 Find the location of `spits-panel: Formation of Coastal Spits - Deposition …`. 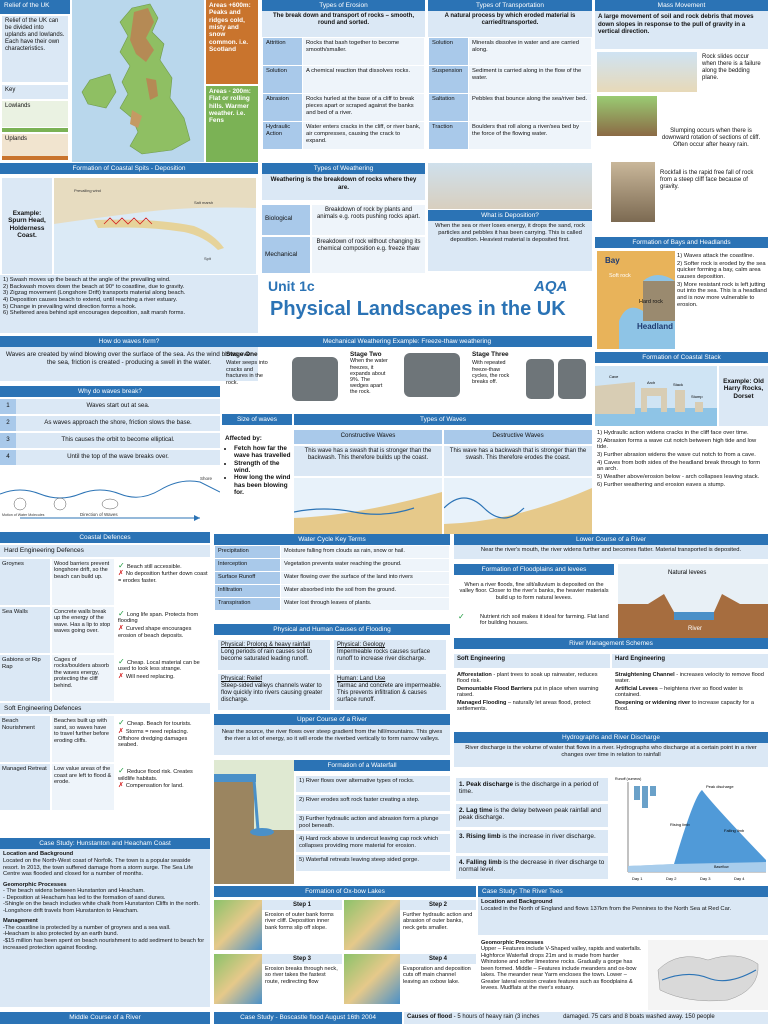

spits-panel: Formation of Coastal Spits - Deposition … is located at coordinates (129, 248).